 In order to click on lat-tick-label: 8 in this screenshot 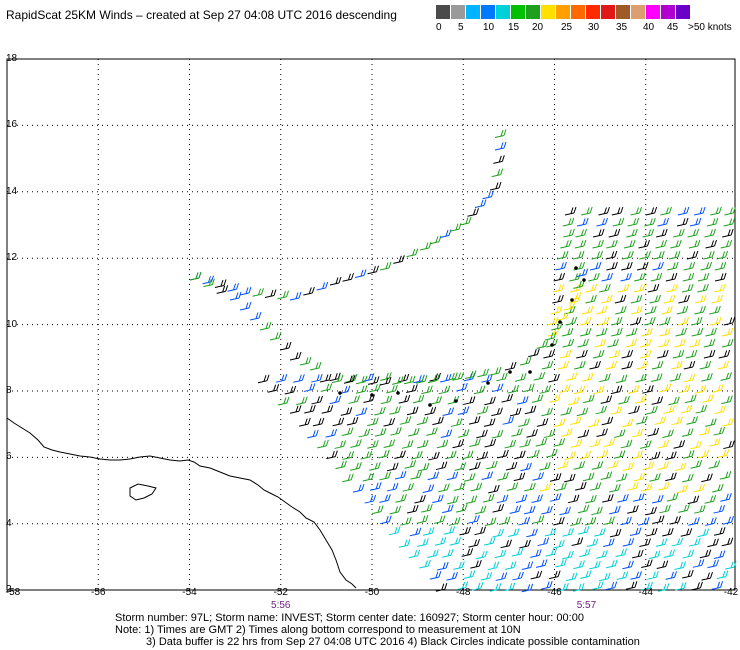, I will do `click(9, 390)`.